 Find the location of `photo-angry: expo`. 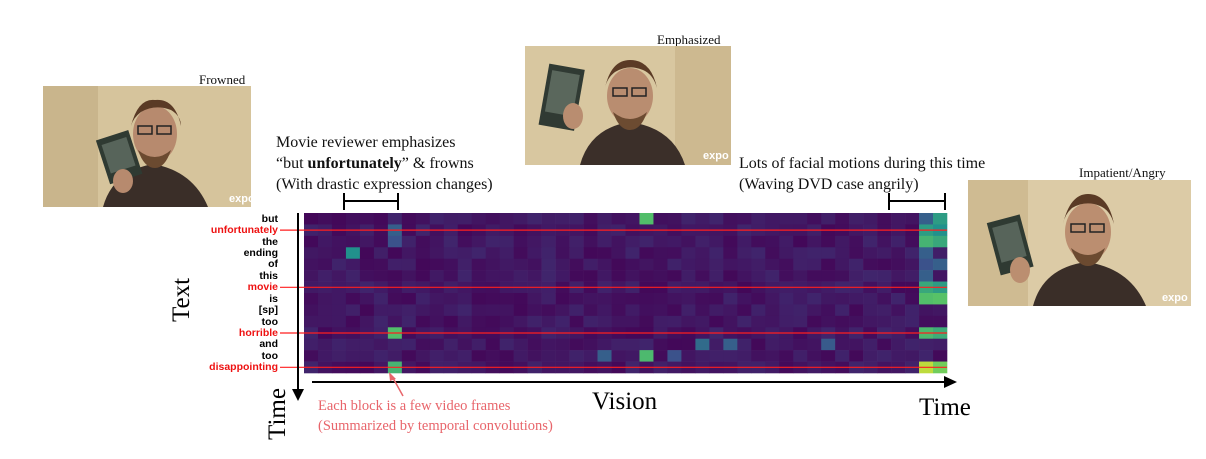

photo-angry: expo is located at coordinates (1079, 243).